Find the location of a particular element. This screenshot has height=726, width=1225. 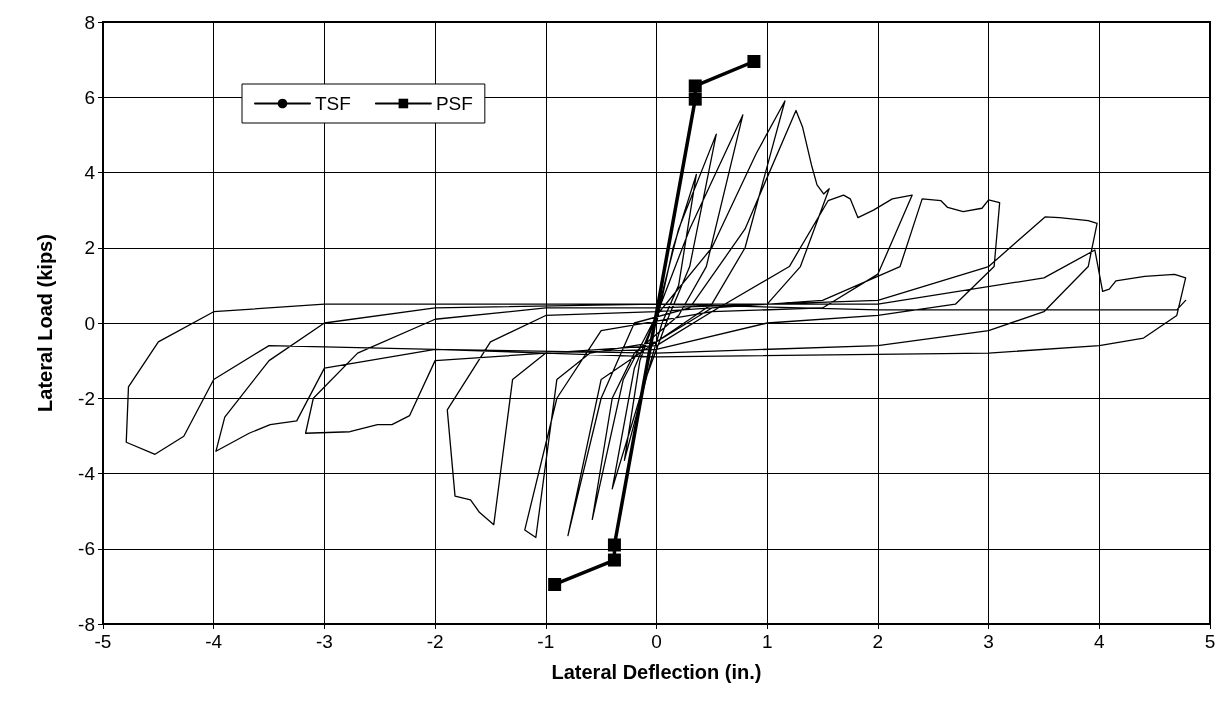

x-tick-label: 2 is located at coordinates (878, 641).